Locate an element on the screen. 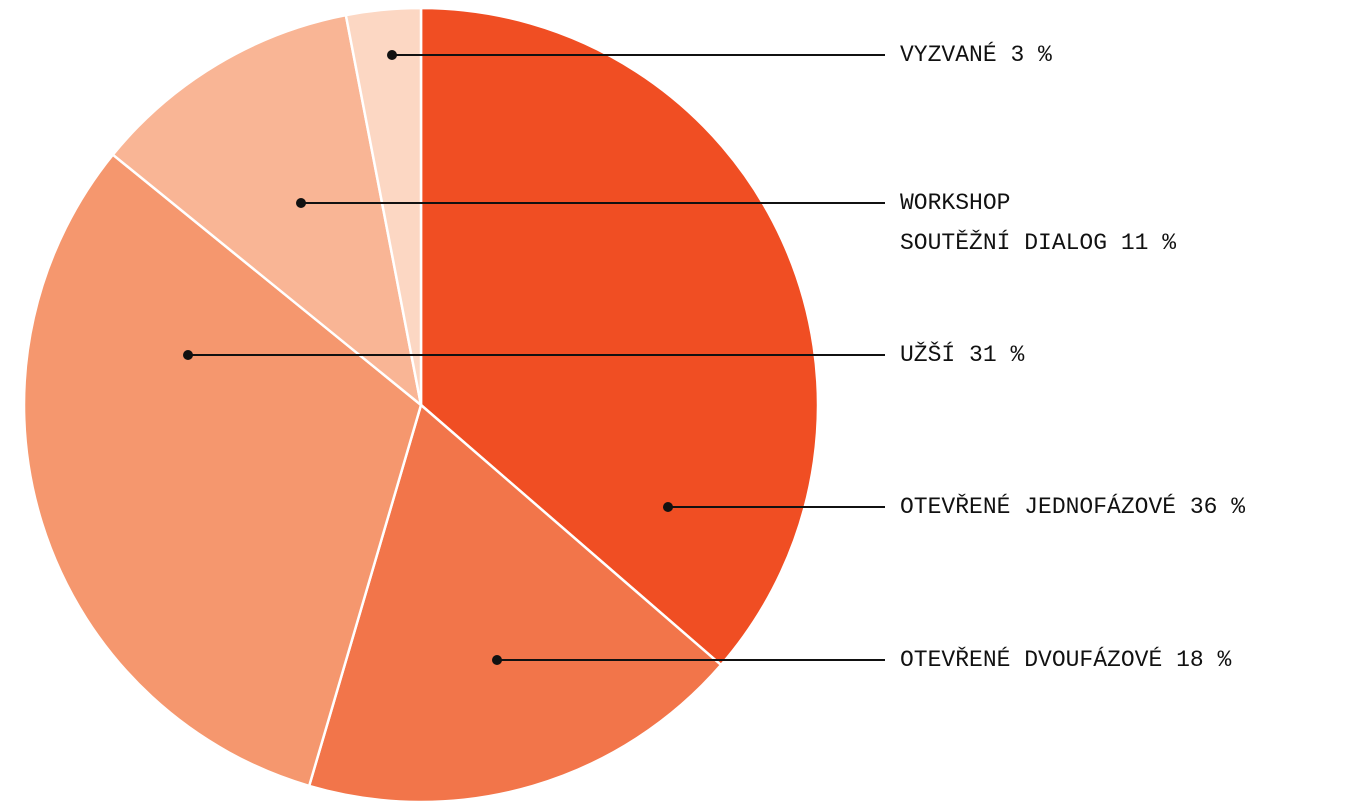  slice-label: OTEVŘENÉ JEDNOFÁZOVÉ 36 % is located at coordinates (1072, 506).